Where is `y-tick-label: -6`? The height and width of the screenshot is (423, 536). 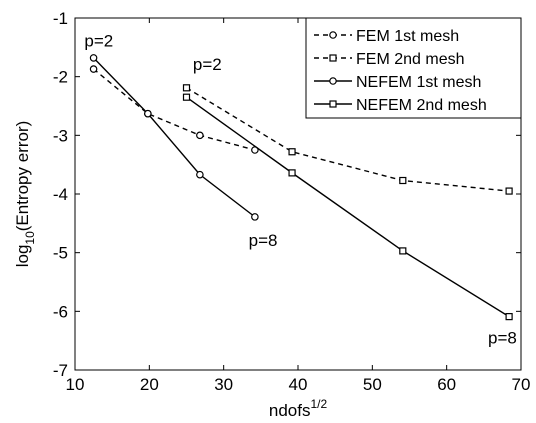
y-tick-label: -6 is located at coordinates (60, 311).